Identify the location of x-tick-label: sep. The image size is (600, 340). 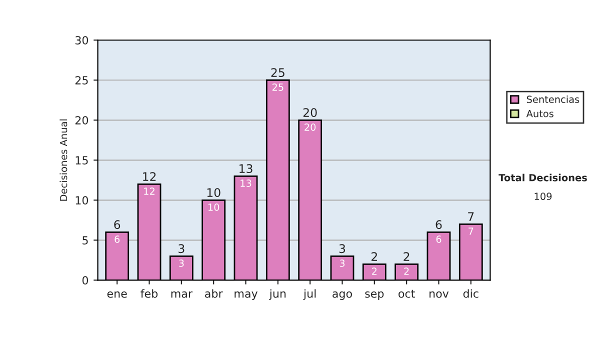
(374, 295).